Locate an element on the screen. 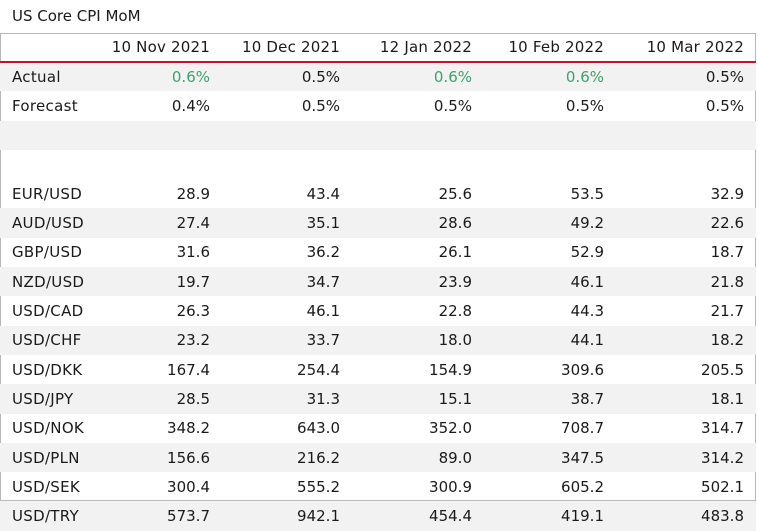 Image resolution: width=758 pixels, height=531 pixels. table-cell: 15.1 is located at coordinates (418, 399).